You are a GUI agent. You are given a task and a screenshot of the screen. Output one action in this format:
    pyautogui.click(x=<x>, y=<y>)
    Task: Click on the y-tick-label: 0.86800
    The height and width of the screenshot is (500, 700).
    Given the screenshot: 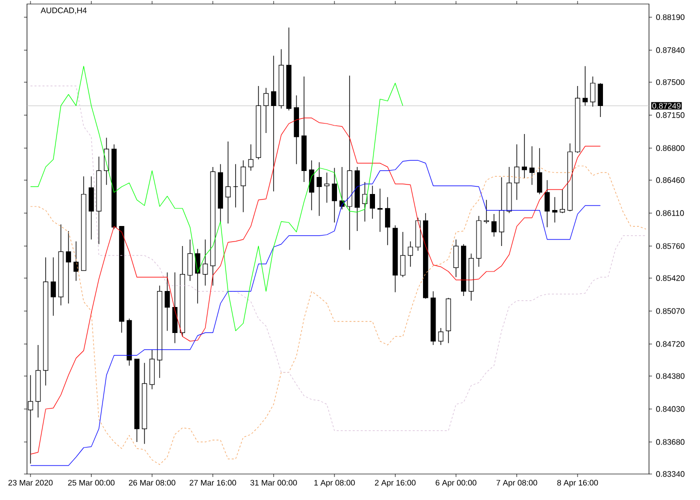 What is the action you would take?
    pyautogui.click(x=670, y=148)
    